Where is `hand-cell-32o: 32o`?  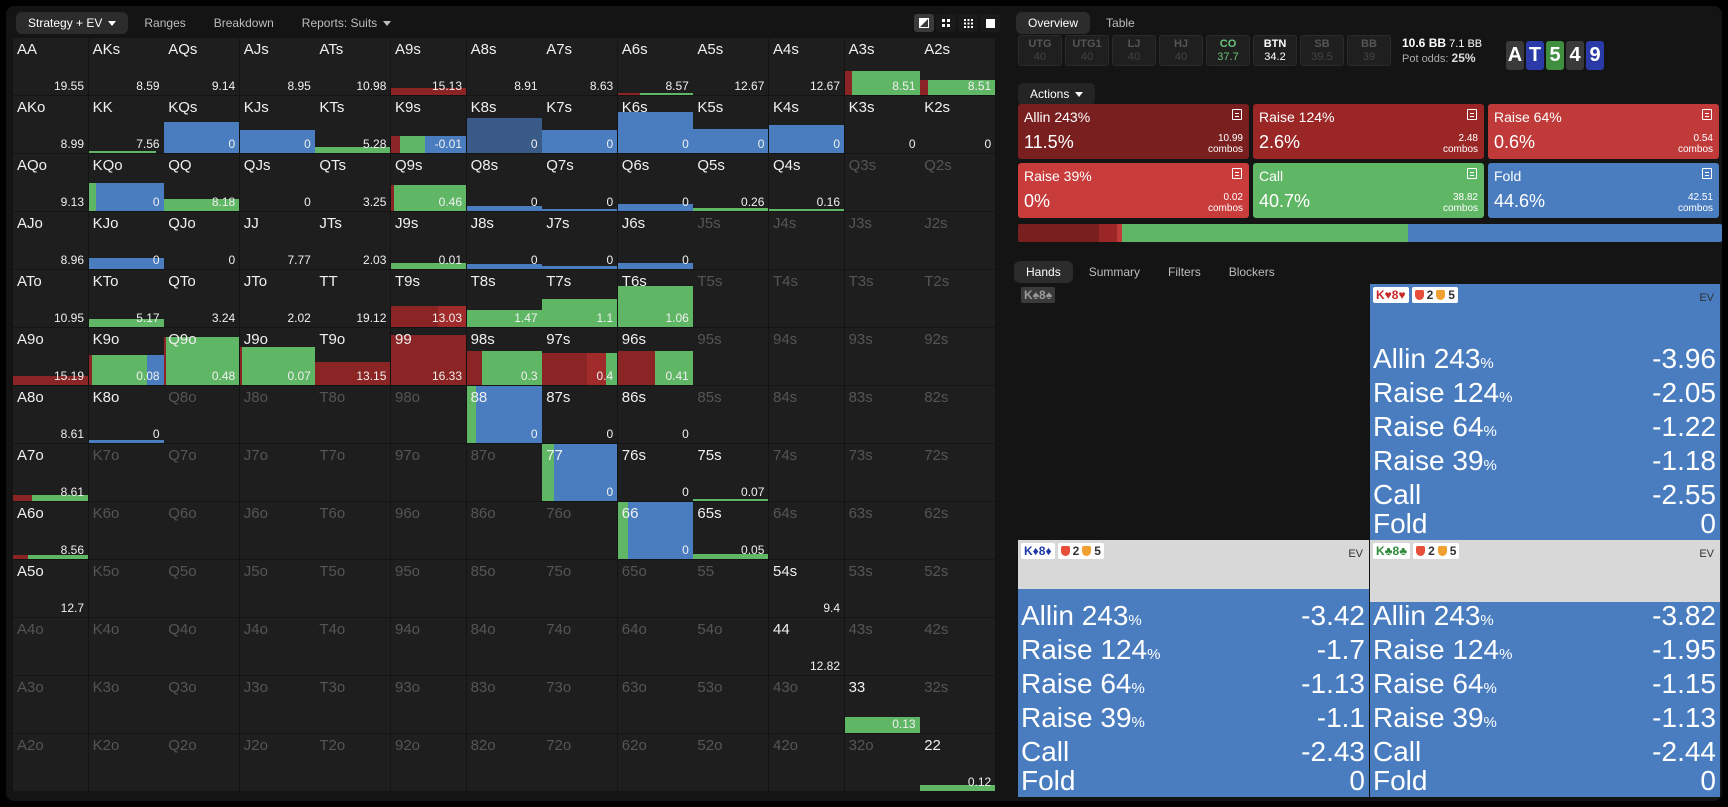 hand-cell-32o: 32o is located at coordinates (882, 762).